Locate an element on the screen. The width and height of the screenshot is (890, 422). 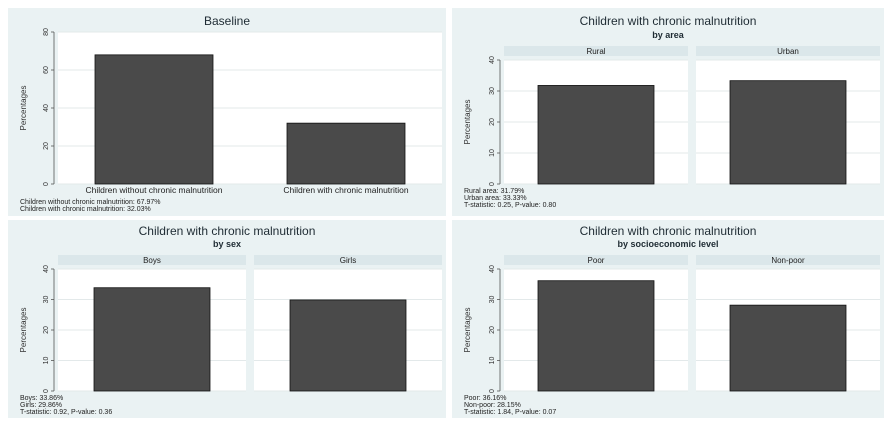
chart-subtitle: by sex is located at coordinates (227, 244).